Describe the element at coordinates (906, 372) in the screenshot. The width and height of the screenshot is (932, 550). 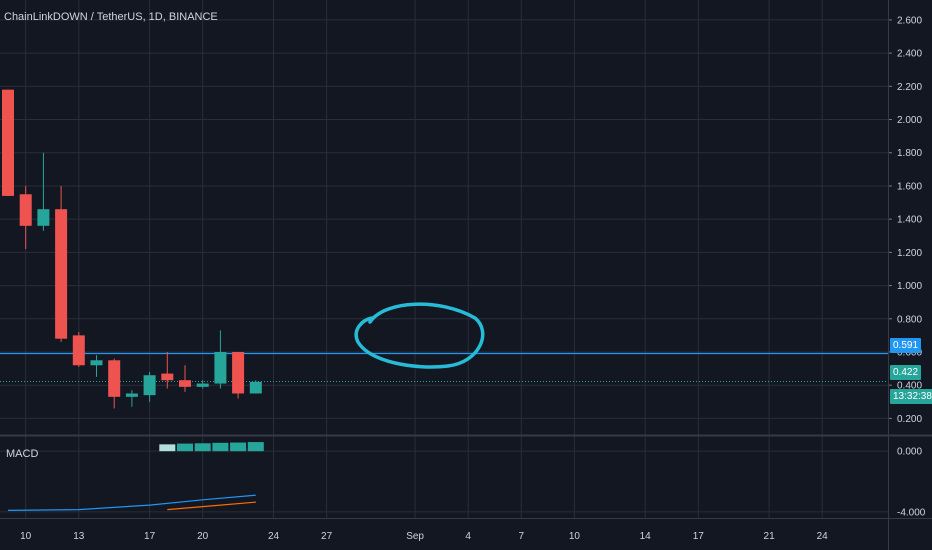
I see `last-price-tag: 0.422` at that location.